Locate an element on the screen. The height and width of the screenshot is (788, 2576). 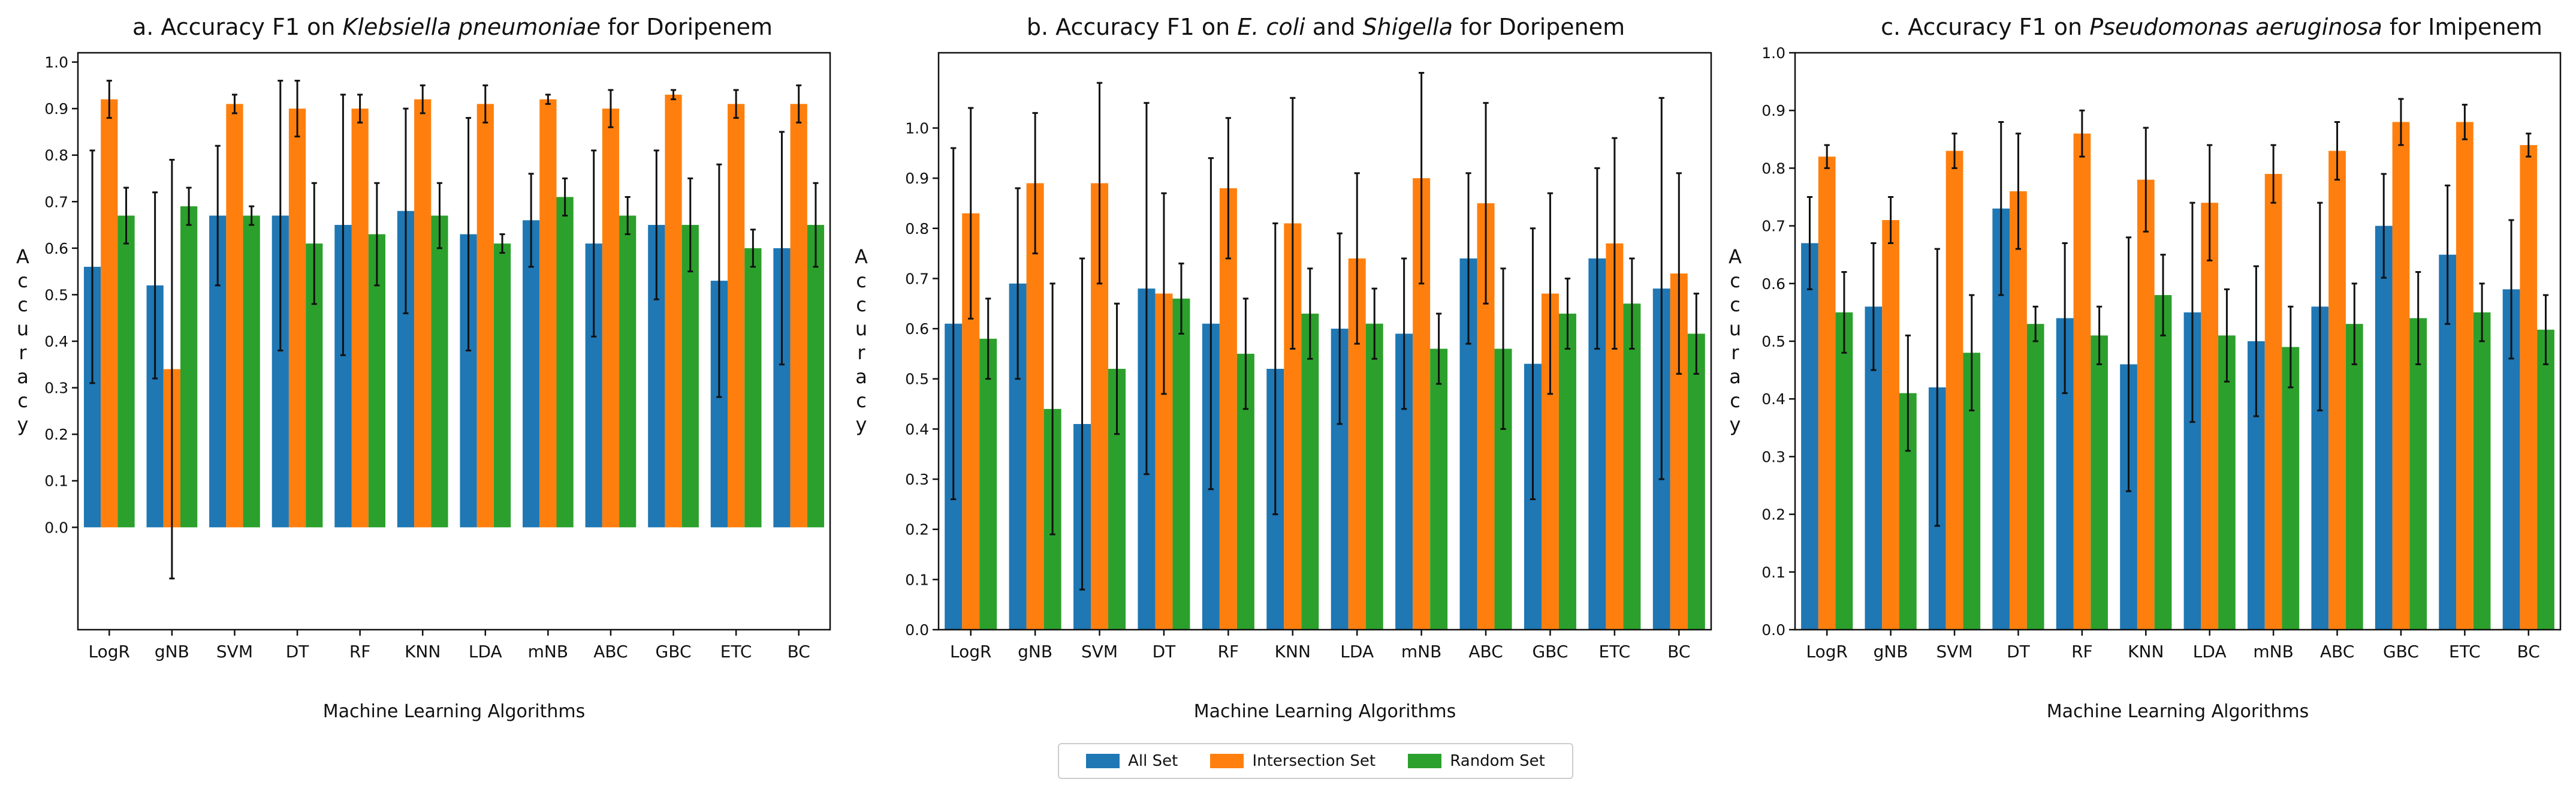
bar-intersection-set-gbc is located at coordinates (2401, 376).